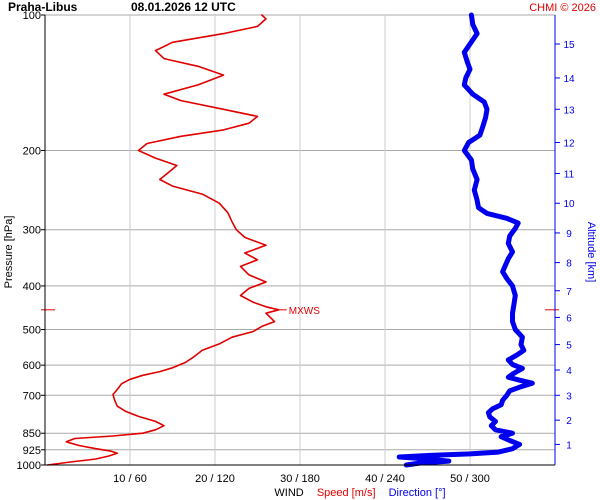  Describe the element at coordinates (569, 346) in the screenshot. I see `altitude-tick-label: 5` at that location.